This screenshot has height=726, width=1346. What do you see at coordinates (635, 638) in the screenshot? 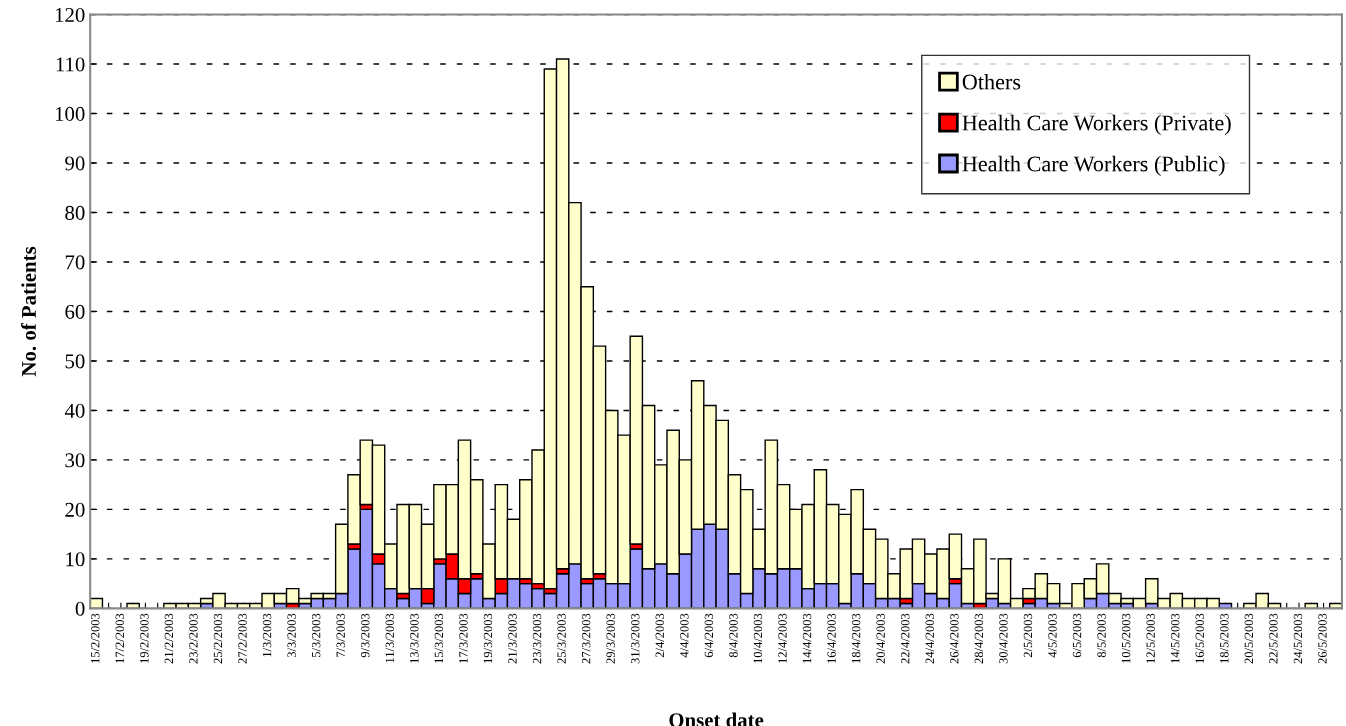
I see `x-tick-label: 31/3/2003` at bounding box center [635, 638].